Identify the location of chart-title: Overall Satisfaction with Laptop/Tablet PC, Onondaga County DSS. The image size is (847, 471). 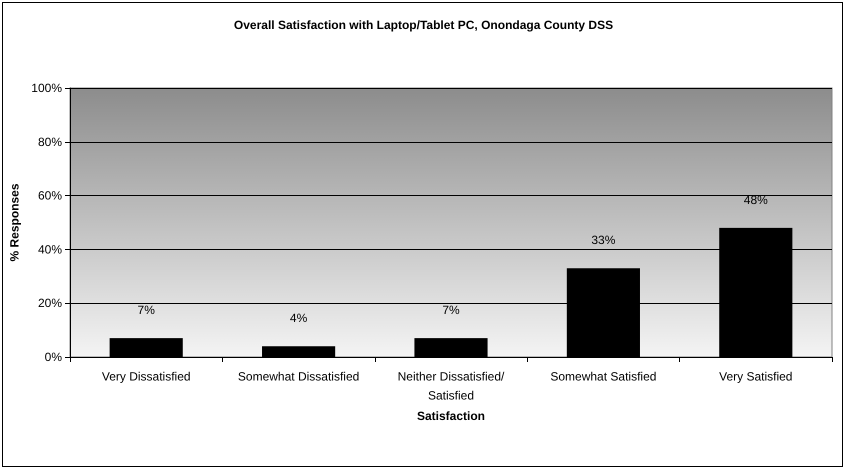
(424, 25).